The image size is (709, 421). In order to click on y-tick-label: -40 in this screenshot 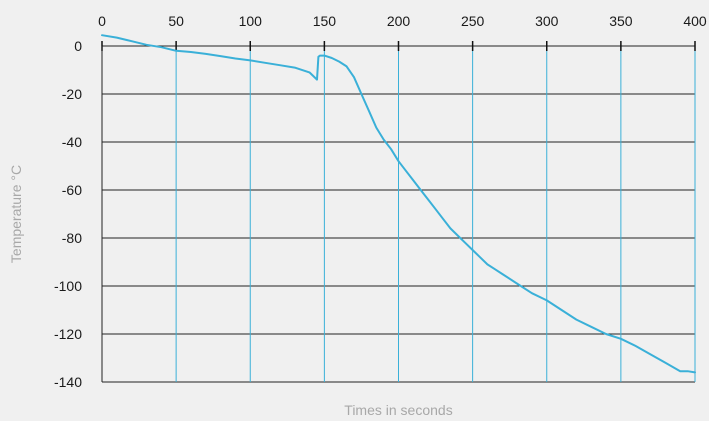, I will do `click(72, 142)`.